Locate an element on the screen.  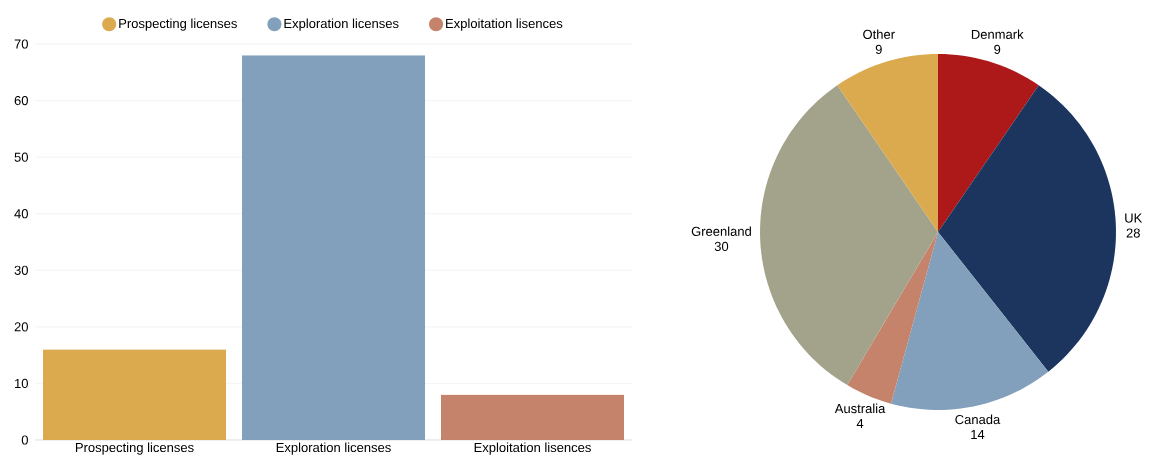
data-label: 4 is located at coordinates (860, 424).